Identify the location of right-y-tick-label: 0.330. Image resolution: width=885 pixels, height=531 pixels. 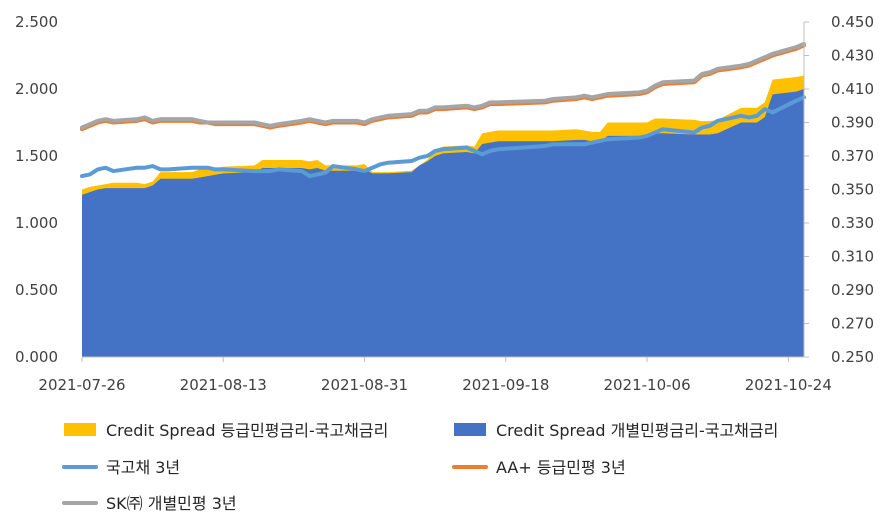
(852, 223).